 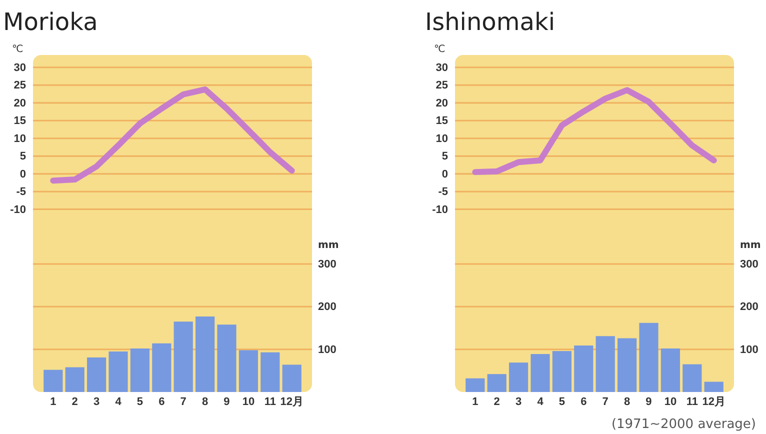 I want to click on chart-title: Ishinomaki, so click(x=490, y=22).